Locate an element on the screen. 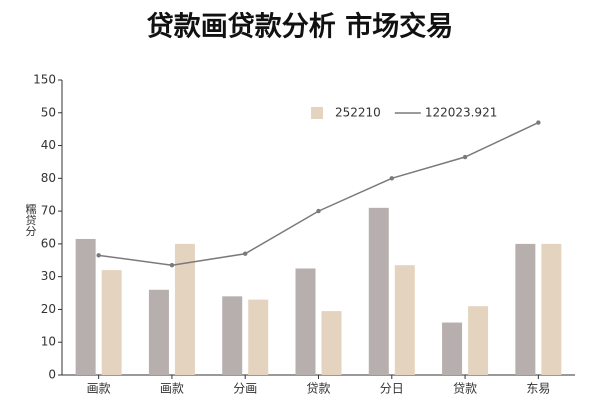 The width and height of the screenshot is (600, 400). y-tick-label: 150 is located at coordinates (44, 80).